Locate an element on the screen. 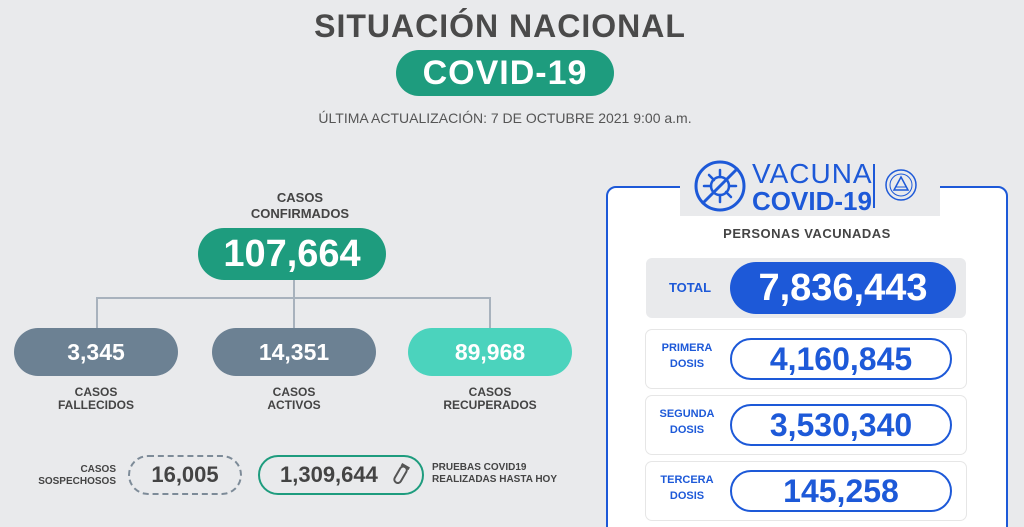  test-tube-icon is located at coordinates (401, 474).